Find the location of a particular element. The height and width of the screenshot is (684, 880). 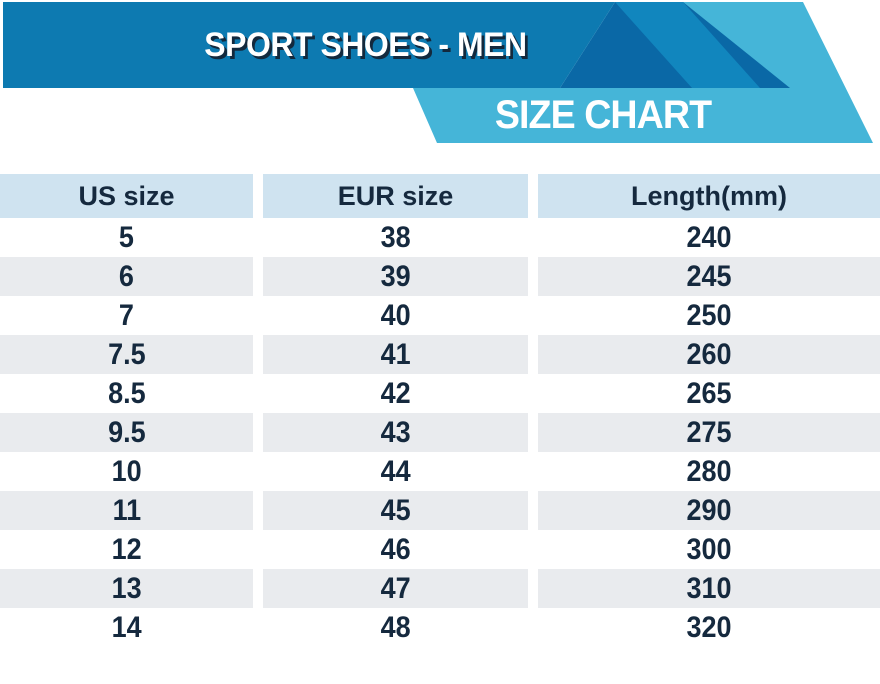

eur-size-value: 43 is located at coordinates (395, 432).